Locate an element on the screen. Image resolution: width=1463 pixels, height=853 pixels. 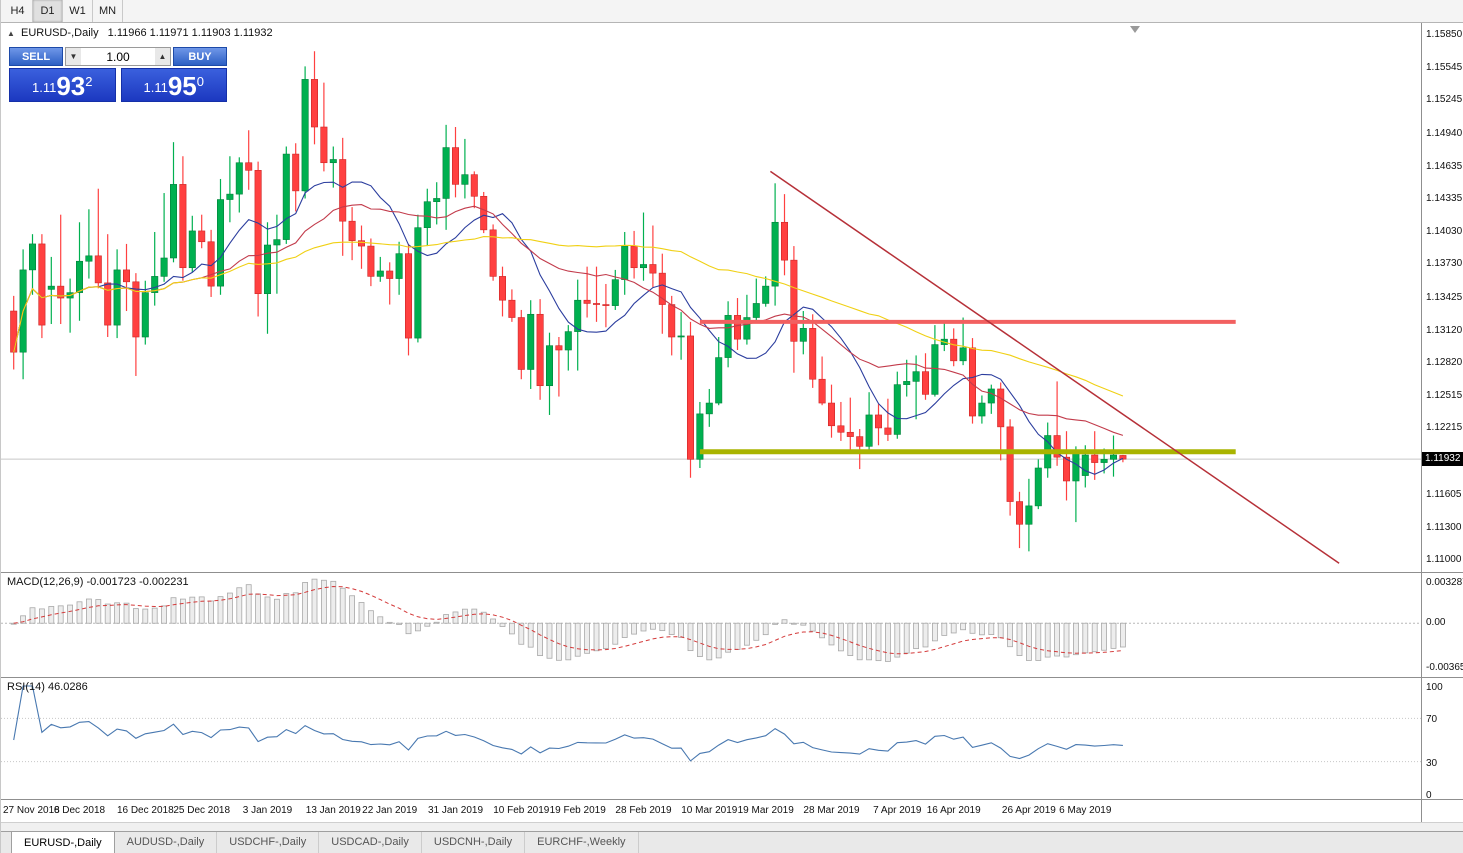
time-axis-label: 28 Mar 2019 is located at coordinates (831, 810).